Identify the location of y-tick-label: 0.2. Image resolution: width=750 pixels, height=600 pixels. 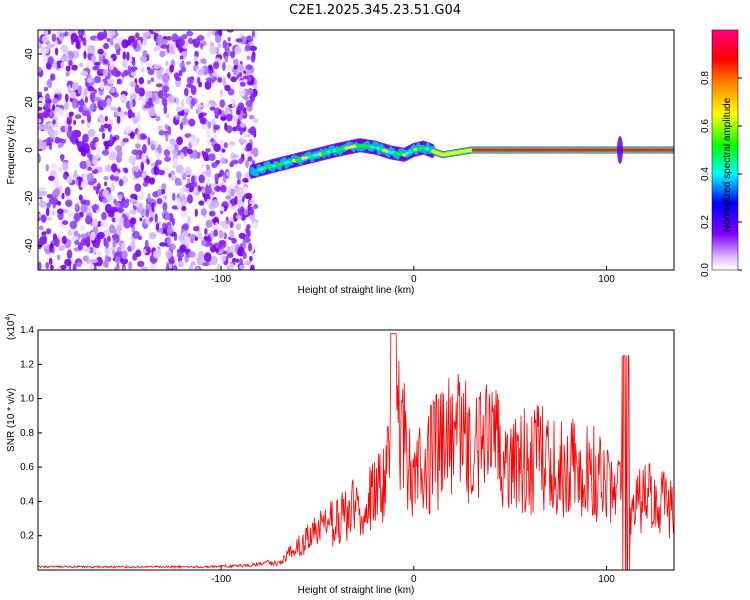
(27, 536).